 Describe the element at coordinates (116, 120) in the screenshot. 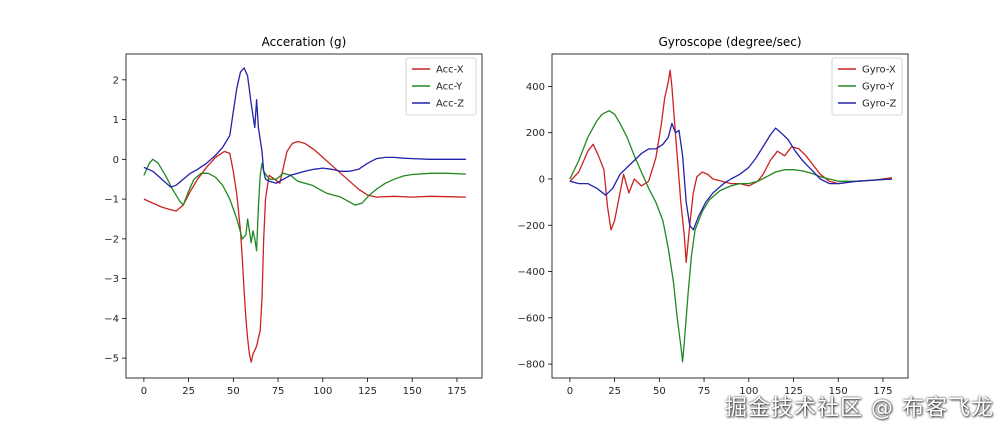

I see `y-tick-label: 1` at that location.